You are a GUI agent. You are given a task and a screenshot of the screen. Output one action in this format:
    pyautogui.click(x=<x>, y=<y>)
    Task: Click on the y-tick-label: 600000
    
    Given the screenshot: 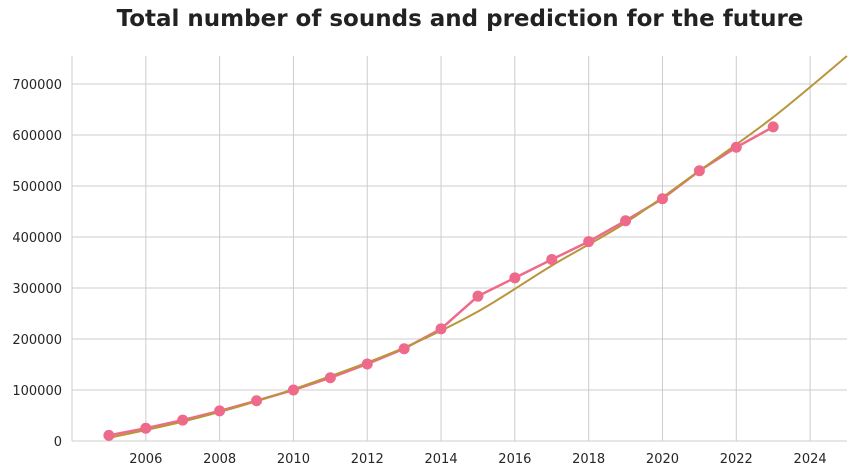 What is the action you would take?
    pyautogui.click(x=37, y=136)
    